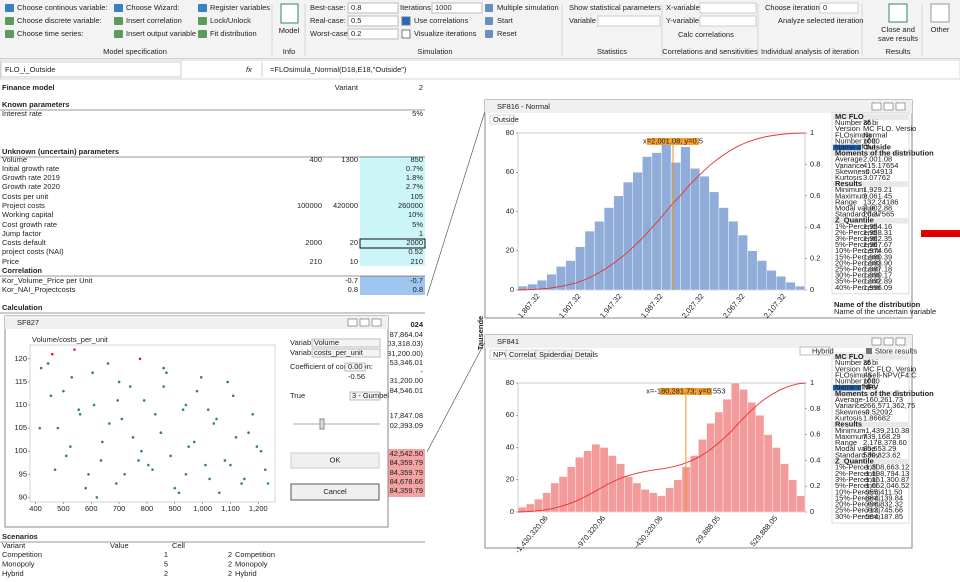  Describe the element at coordinates (91, 69) in the screenshot. I see `name-box` at that location.